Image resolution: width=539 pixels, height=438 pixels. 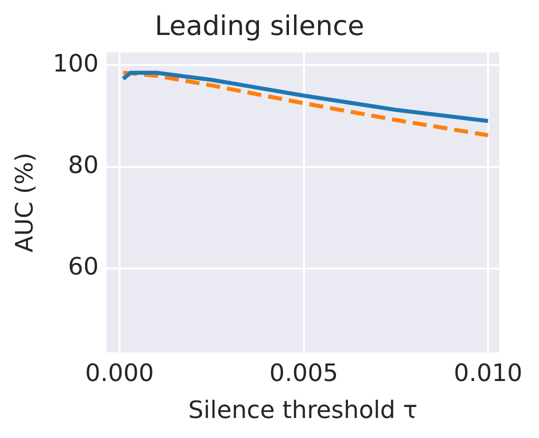 I want to click on y-tick-label: 100, so click(x=75, y=63).